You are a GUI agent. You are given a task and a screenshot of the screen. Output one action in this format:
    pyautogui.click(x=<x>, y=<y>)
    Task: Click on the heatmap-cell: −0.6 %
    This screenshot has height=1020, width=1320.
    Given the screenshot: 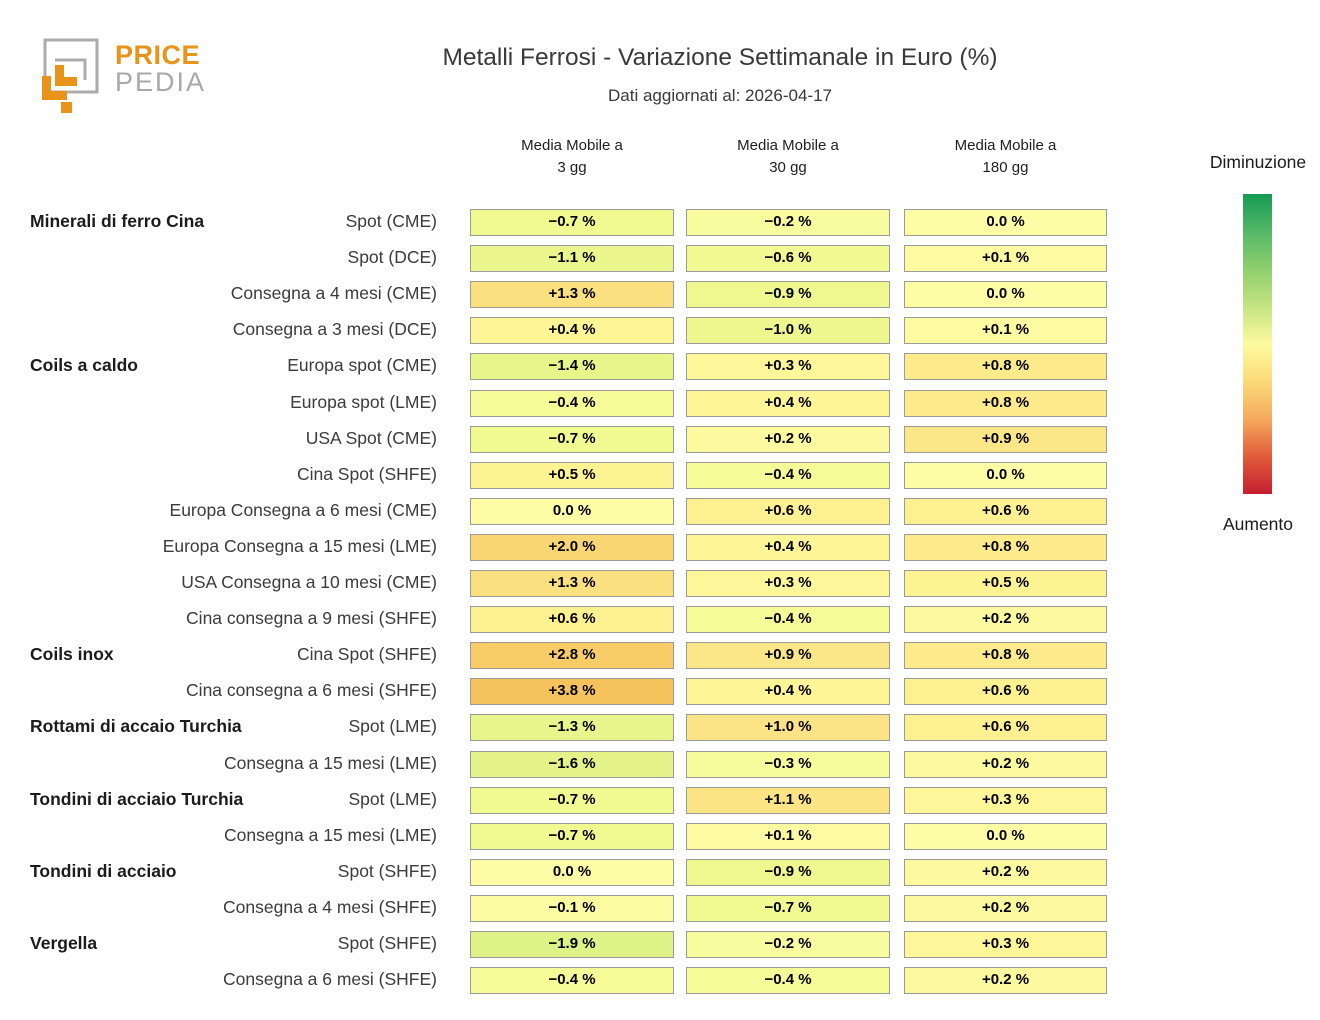 What is the action you would take?
    pyautogui.click(x=788, y=259)
    